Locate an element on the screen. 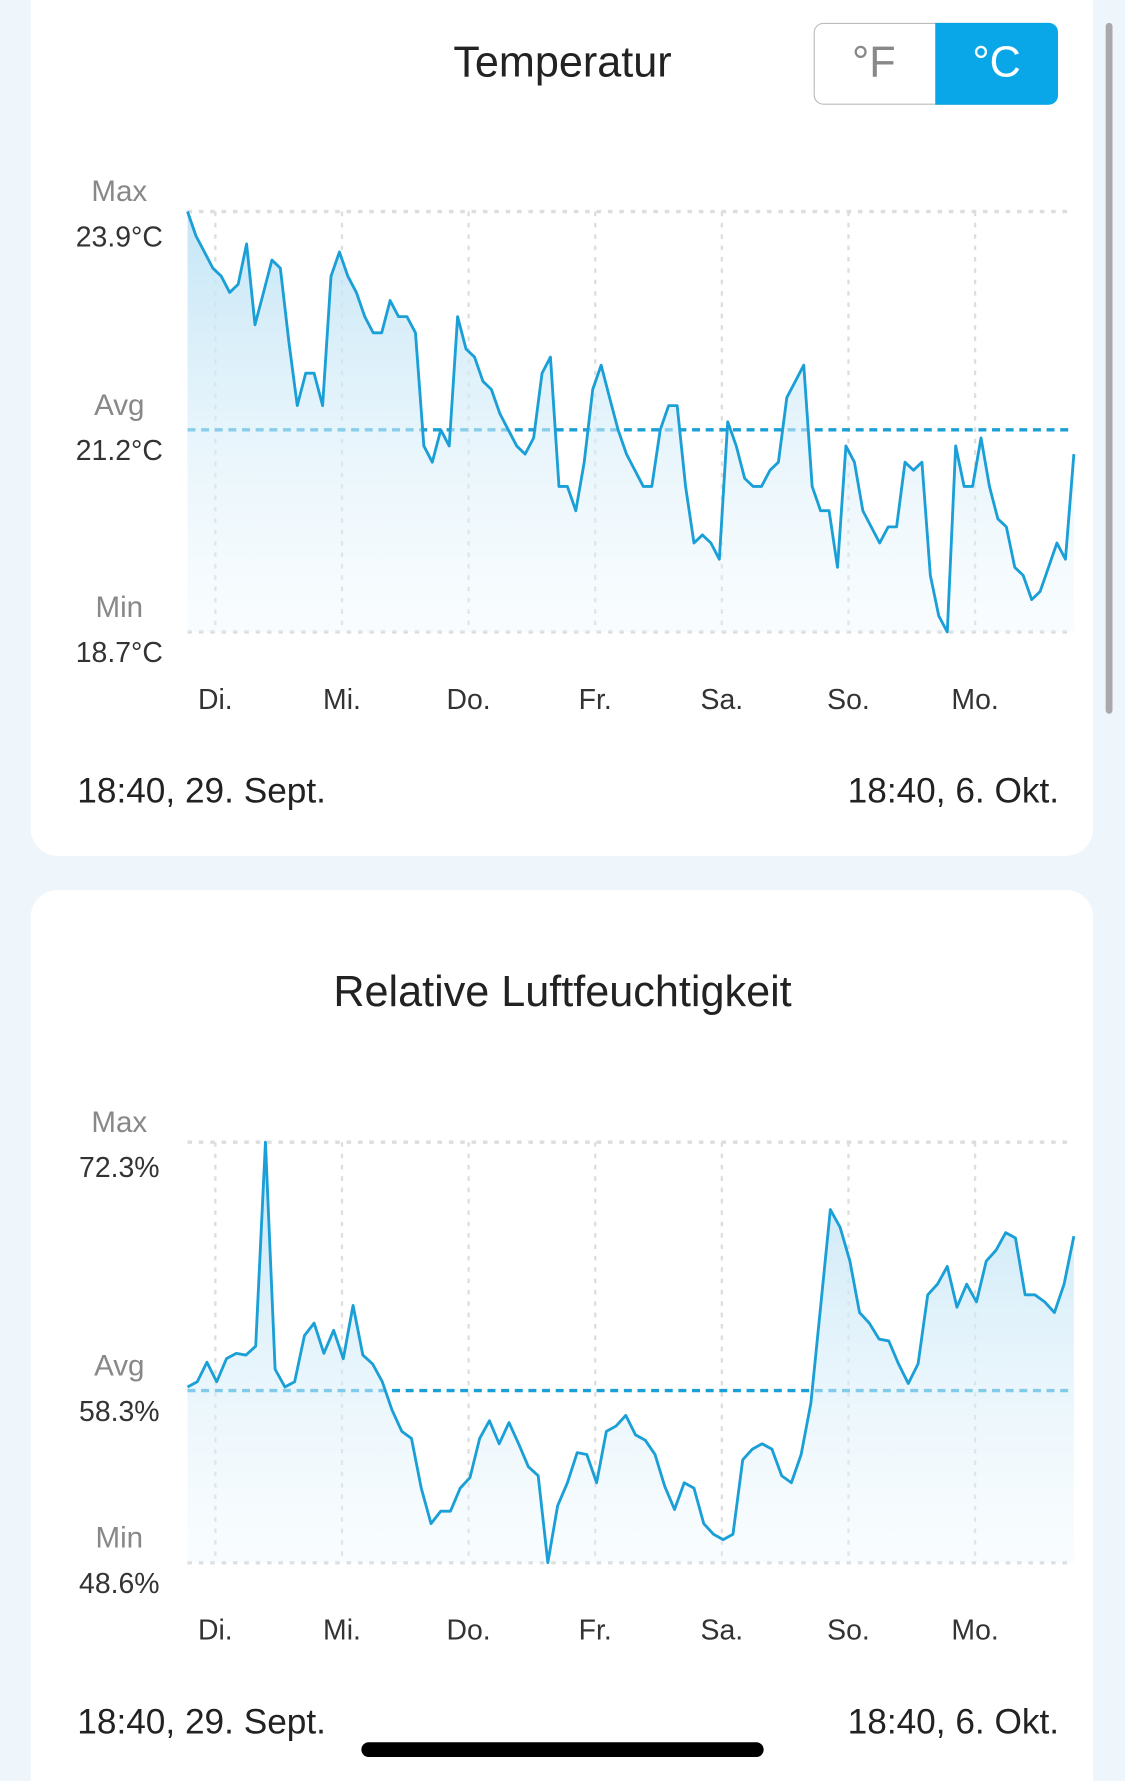 Image resolution: width=1125 pixels, height=1781 pixels. chart-title: Temperatur is located at coordinates (562, 62).